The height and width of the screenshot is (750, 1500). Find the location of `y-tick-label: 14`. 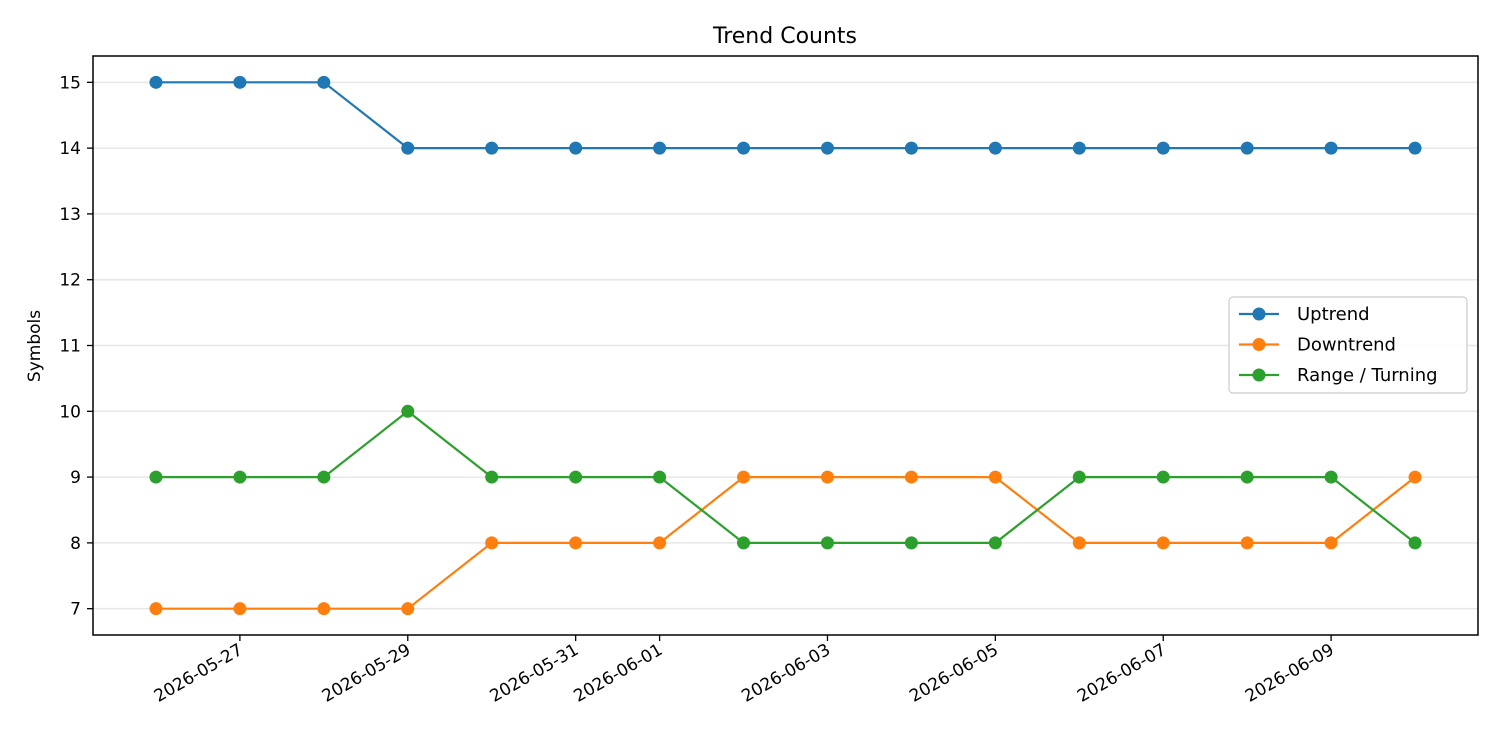

y-tick-label: 14 is located at coordinates (70, 149).